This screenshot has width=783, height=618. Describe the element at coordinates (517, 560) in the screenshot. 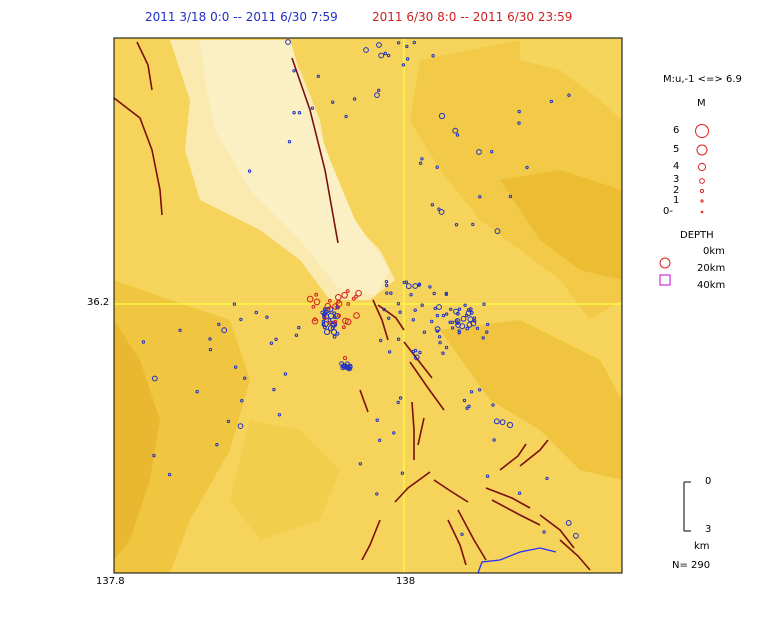

I see `boundary-line` at that location.